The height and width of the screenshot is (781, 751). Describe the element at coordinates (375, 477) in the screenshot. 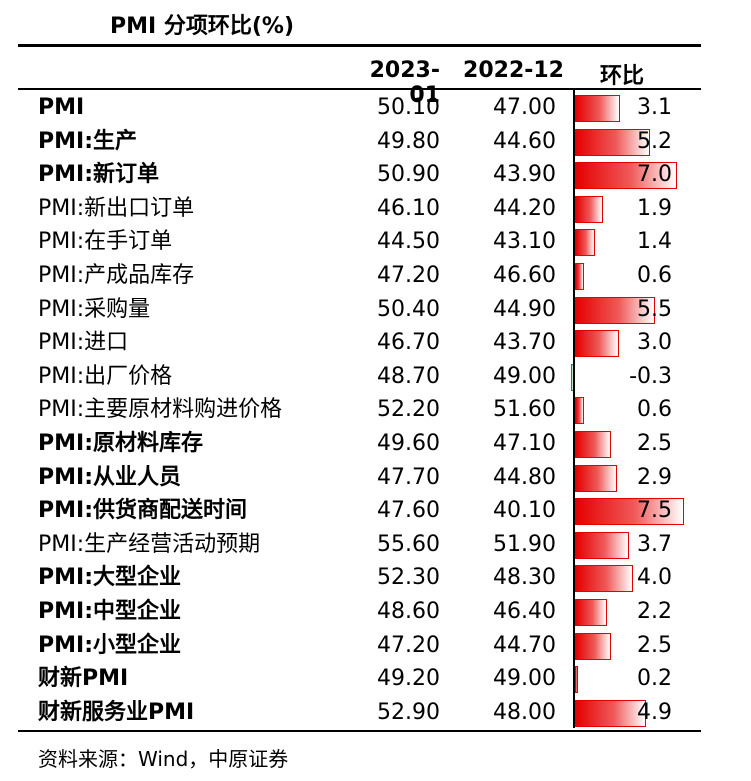

I see `table-row: PMI:从业人员 47.70 44.80 2.9` at that location.